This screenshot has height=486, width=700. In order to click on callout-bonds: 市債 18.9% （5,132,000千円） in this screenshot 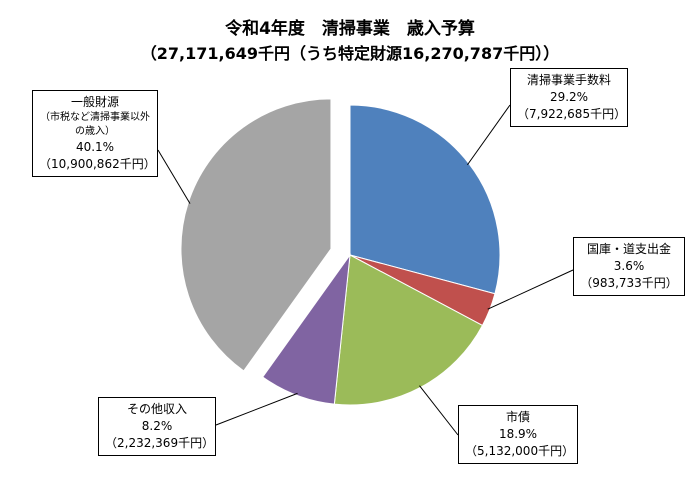, I will do `click(518, 434)`.